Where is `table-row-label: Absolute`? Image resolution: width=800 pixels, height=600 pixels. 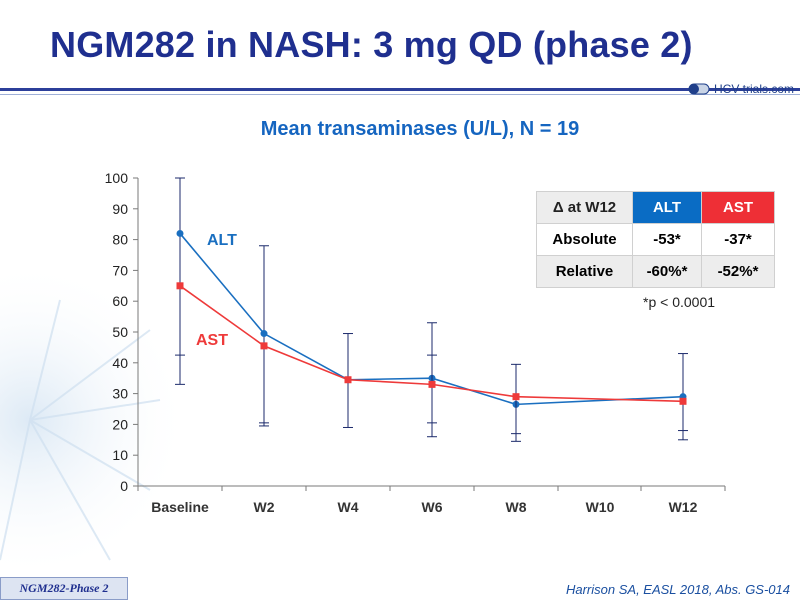
table-row-label: Absolute is located at coordinates (584, 239).